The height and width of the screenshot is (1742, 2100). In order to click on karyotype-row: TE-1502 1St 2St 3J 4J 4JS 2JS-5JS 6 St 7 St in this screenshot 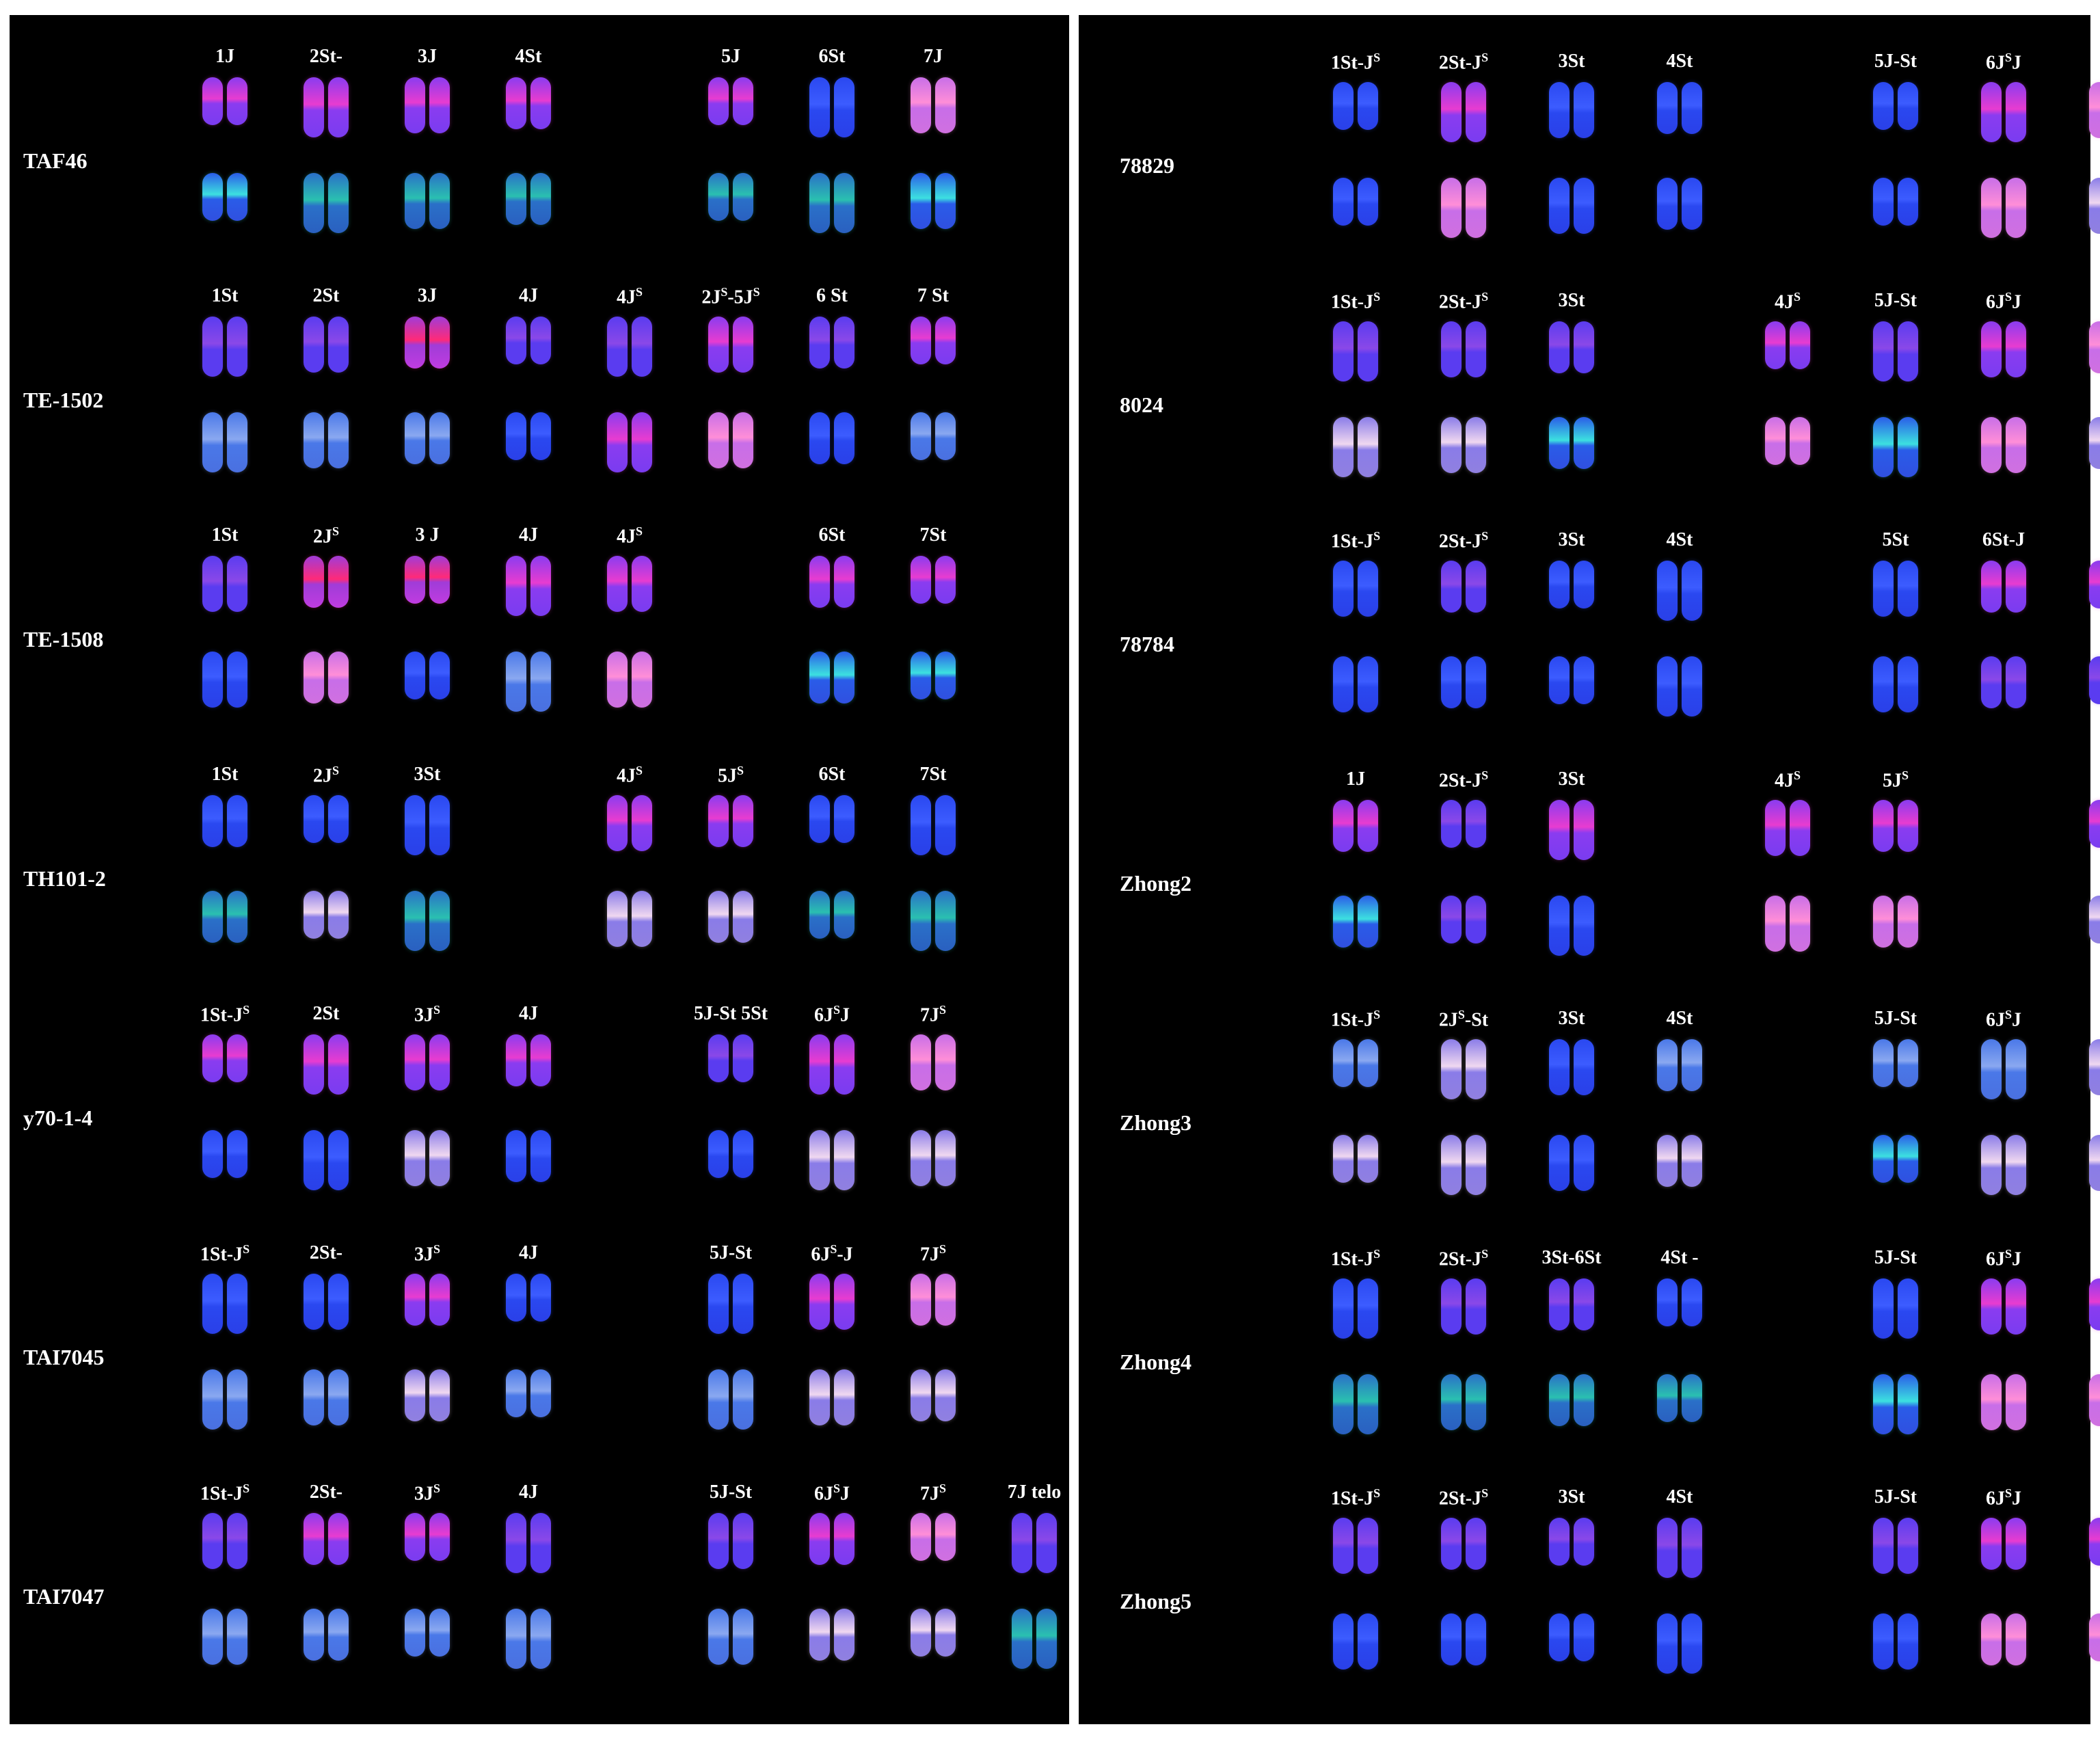, I will do `click(539, 387)`.